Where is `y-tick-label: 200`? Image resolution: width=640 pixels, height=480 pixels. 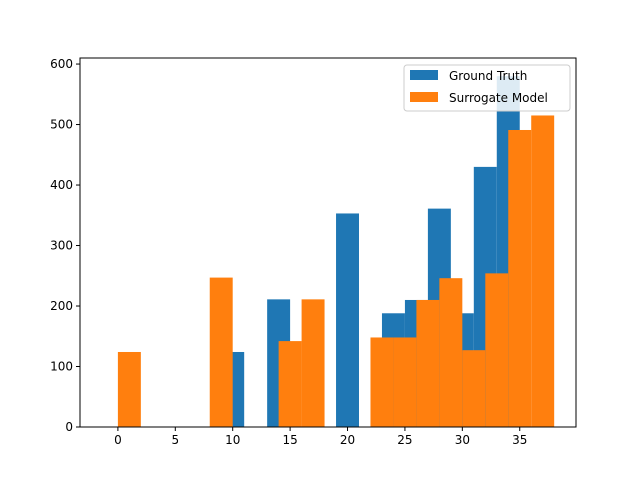
y-tick-label: 200 is located at coordinates (61, 306).